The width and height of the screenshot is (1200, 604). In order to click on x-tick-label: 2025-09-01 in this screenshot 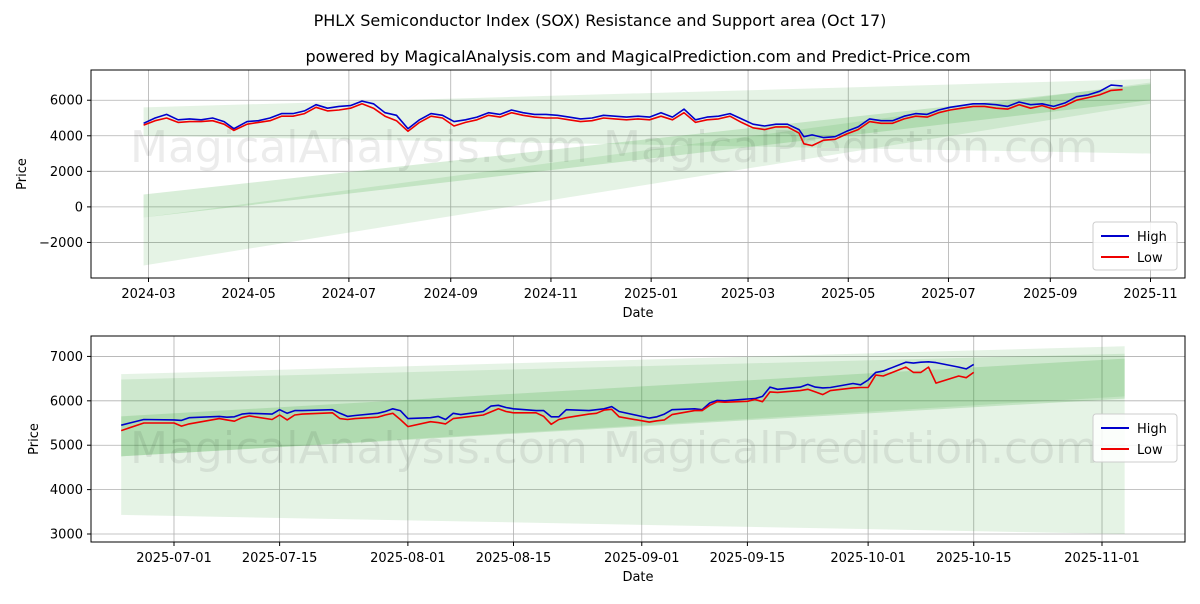, I will do `click(642, 558)`.